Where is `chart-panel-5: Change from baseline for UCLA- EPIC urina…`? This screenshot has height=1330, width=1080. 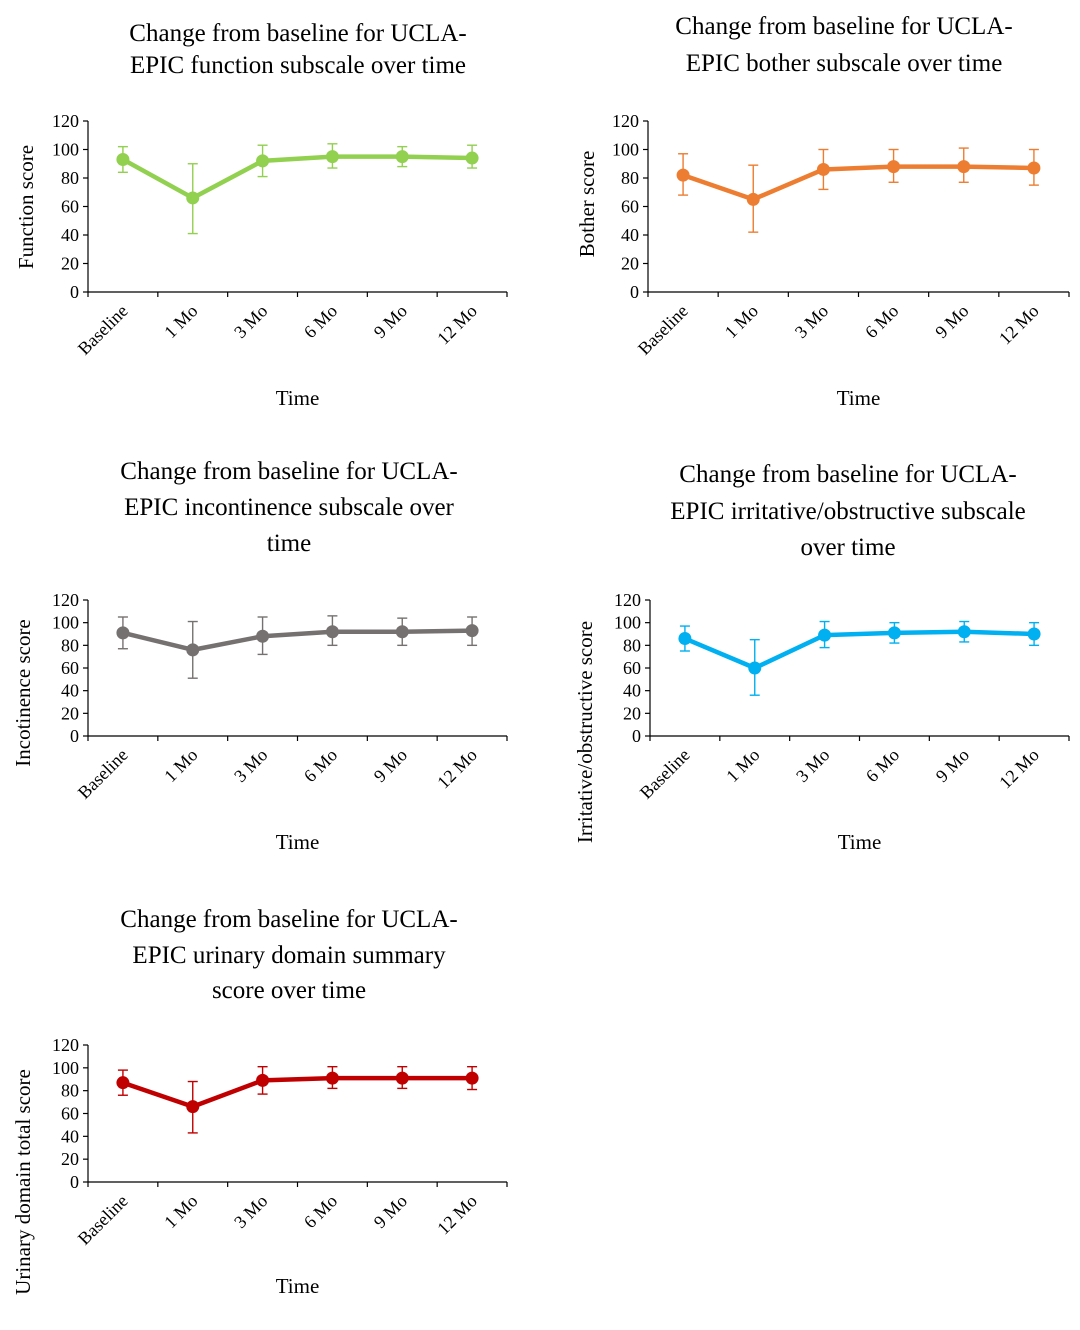
chart-panel-5: Change from baseline for UCLA- EPIC urina… is located at coordinates (259, 1102).